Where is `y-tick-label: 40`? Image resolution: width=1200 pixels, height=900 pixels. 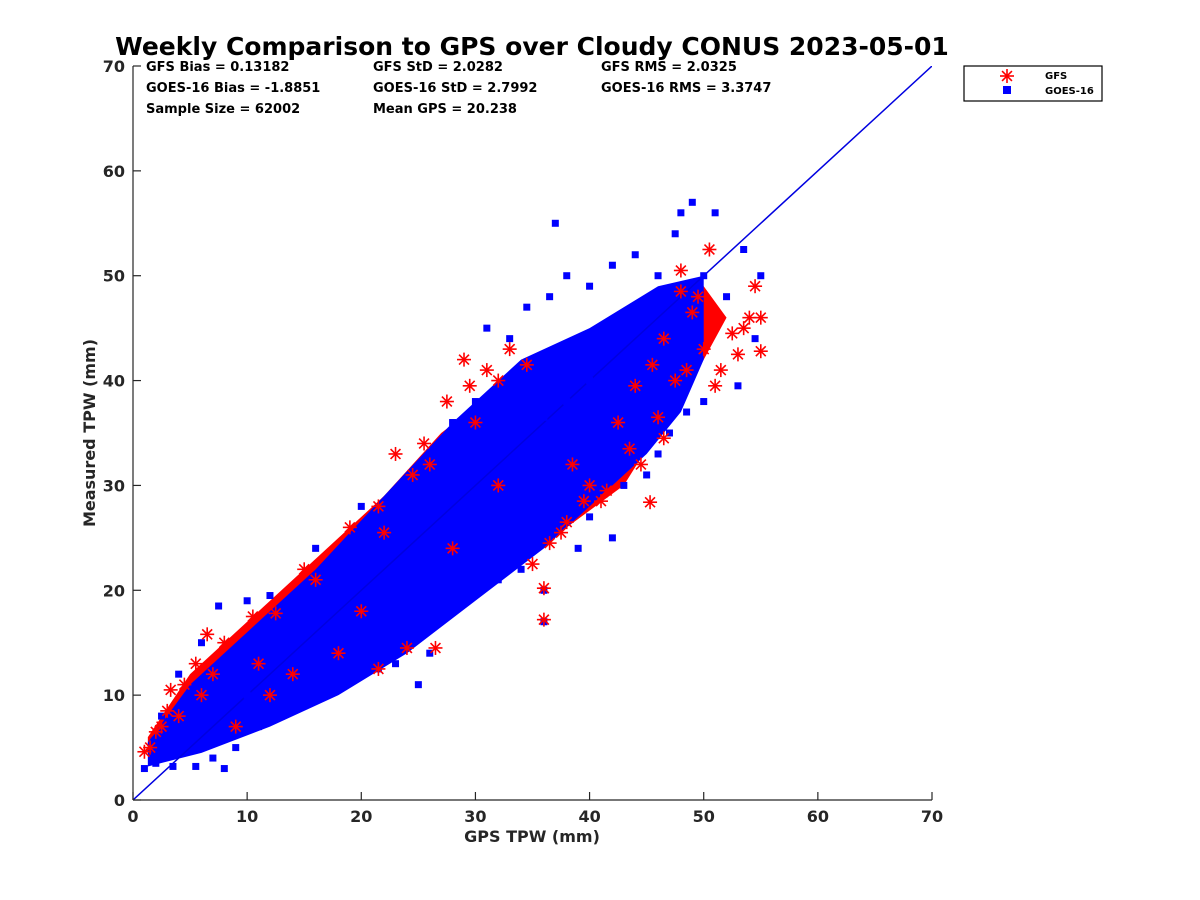
y-tick-label: 40 is located at coordinates (114, 381).